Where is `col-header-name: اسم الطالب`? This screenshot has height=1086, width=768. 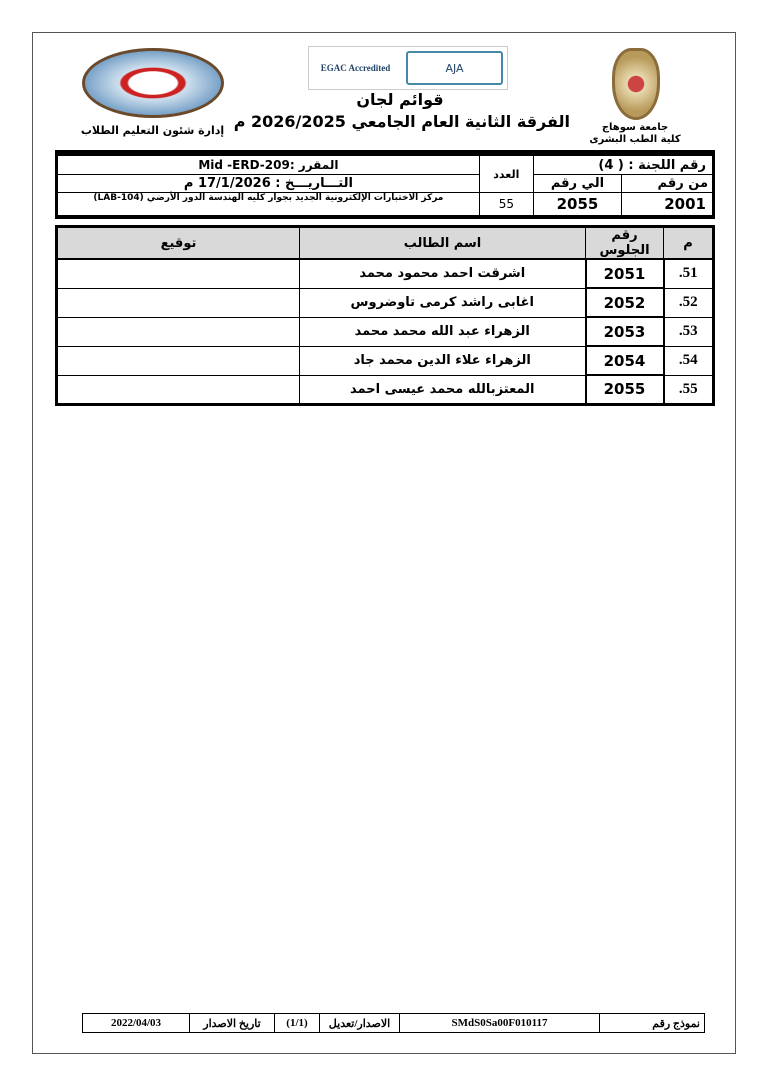 col-header-name: اسم الطالب is located at coordinates (442, 243).